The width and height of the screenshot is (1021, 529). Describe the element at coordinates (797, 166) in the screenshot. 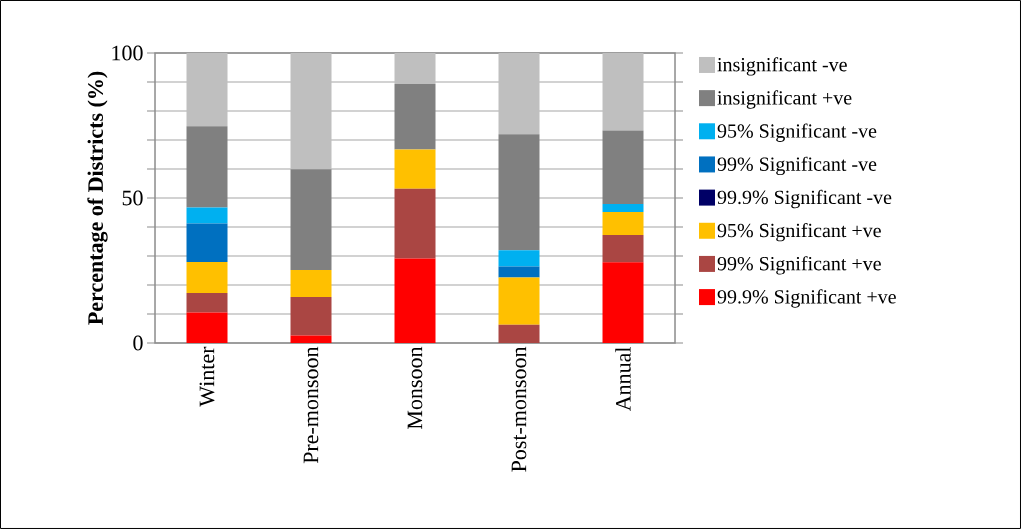

I see `legend-label: 99% Significant -ve` at that location.